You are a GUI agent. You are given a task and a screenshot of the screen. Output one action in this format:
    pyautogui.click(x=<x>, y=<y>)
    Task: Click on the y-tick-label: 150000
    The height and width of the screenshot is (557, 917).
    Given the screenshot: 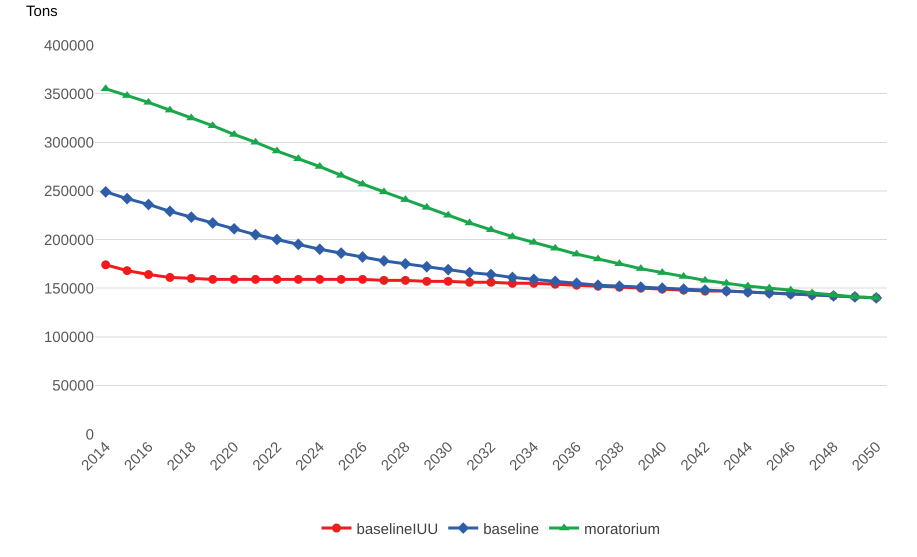 What is the action you would take?
    pyautogui.click(x=69, y=289)
    